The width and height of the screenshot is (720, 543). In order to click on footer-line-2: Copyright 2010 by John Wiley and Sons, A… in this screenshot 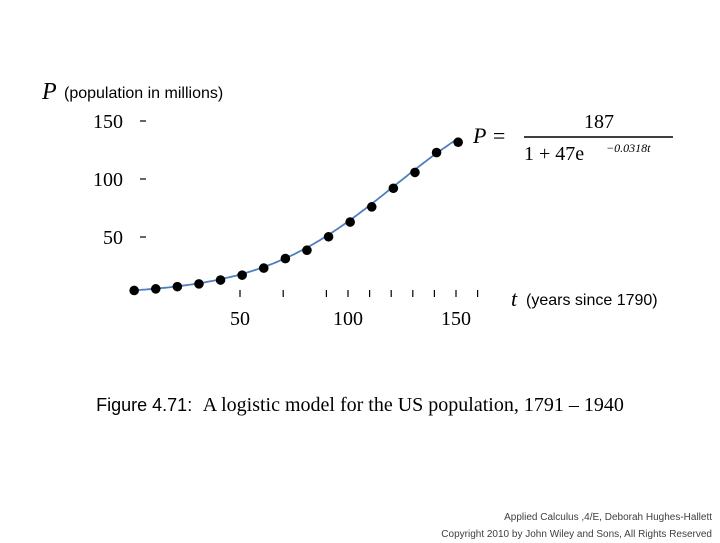, I will do `click(576, 534)`.